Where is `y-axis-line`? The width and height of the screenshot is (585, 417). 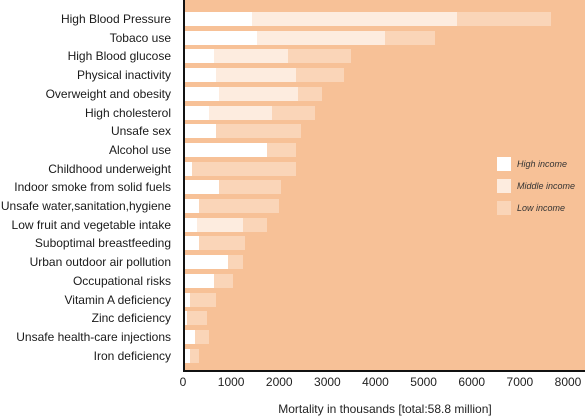
y-axis-line is located at coordinates (184, 186).